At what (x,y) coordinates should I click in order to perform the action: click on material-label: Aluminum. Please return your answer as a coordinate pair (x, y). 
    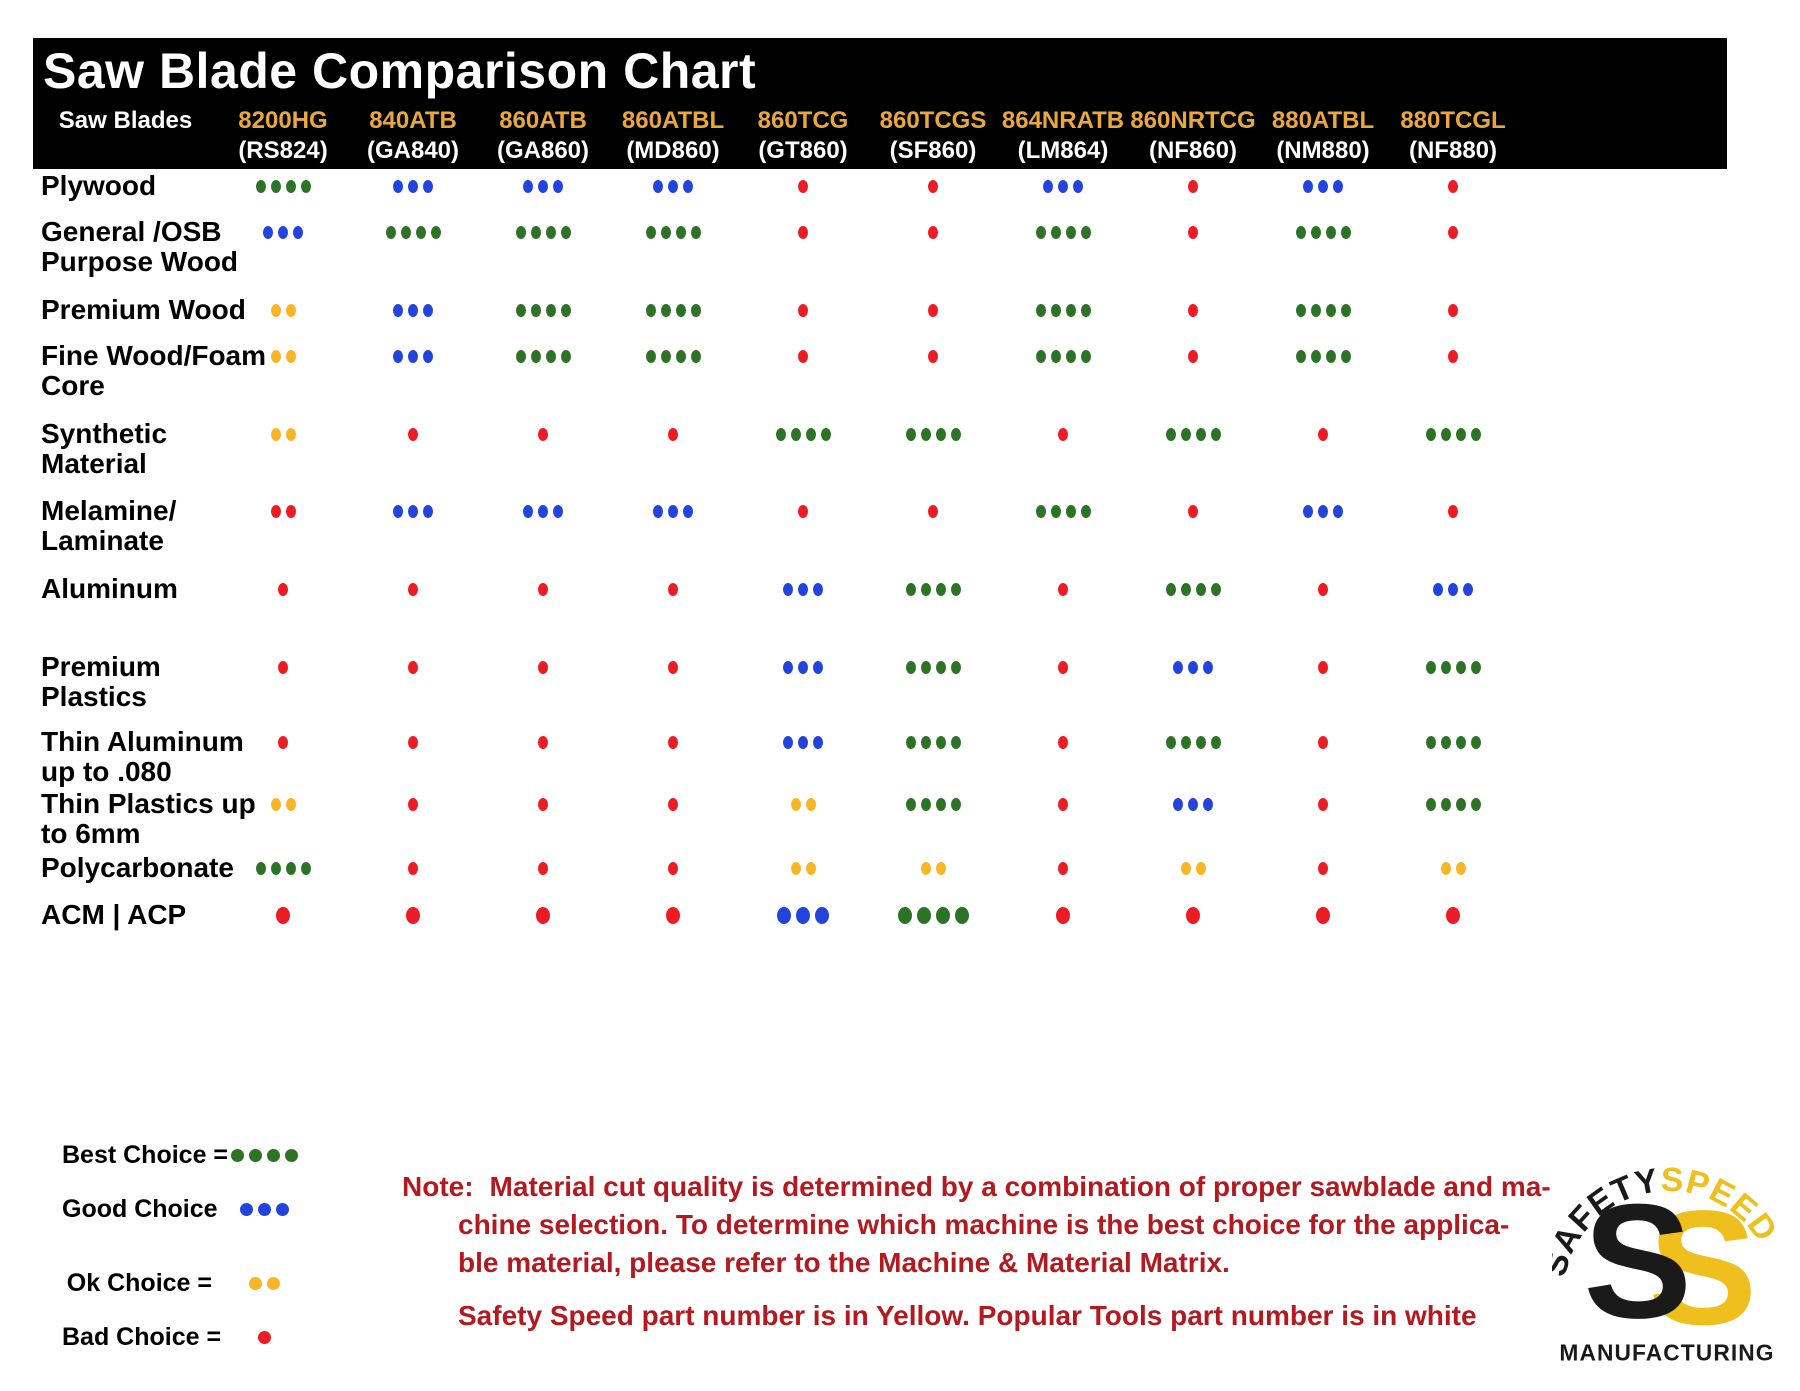
    Looking at the image, I should click on (109, 588).